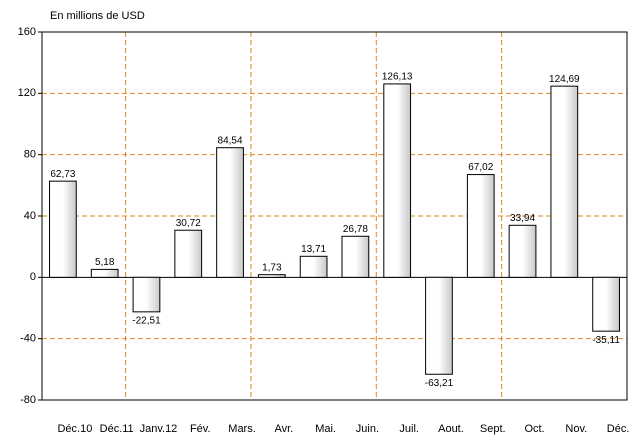 This screenshot has width=637, height=439. Describe the element at coordinates (409, 429) in the screenshot. I see `x-tick-label: Juil.` at that location.